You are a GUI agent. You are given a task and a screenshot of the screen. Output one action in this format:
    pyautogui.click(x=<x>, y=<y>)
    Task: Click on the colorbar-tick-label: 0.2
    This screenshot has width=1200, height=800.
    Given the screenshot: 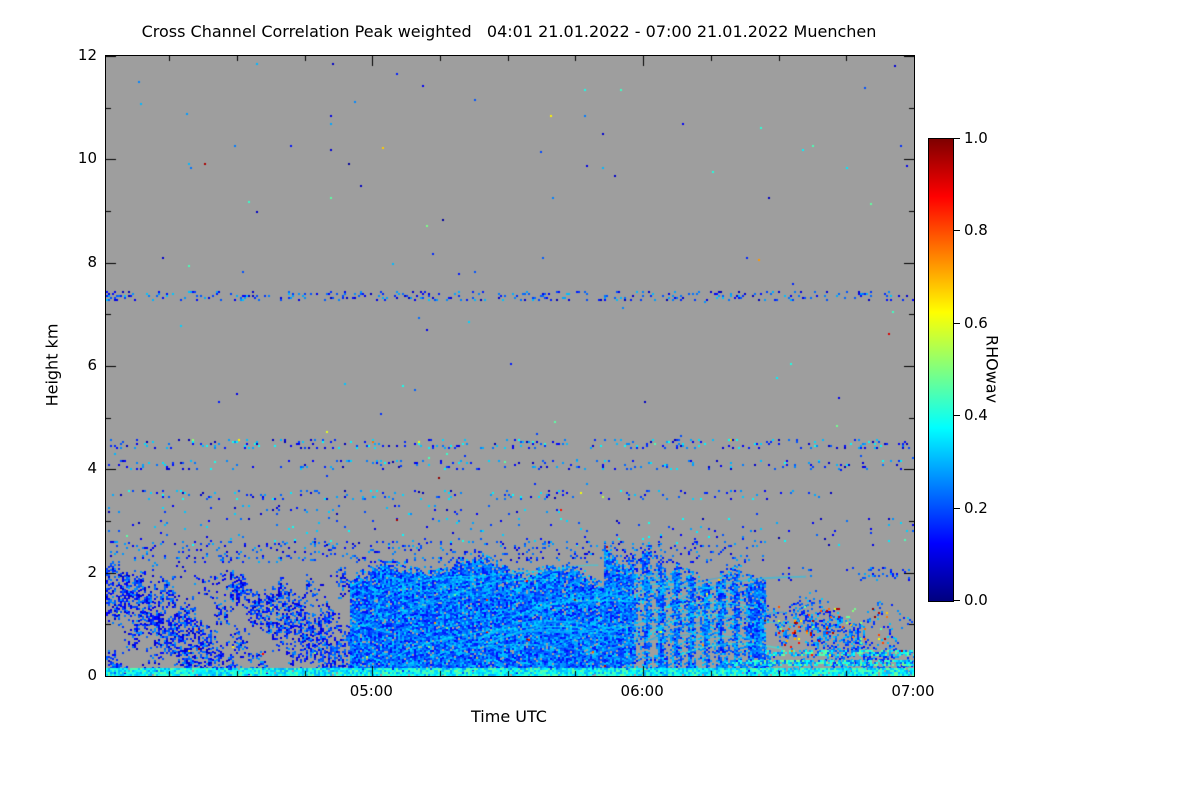 What is the action you would take?
    pyautogui.click(x=976, y=507)
    